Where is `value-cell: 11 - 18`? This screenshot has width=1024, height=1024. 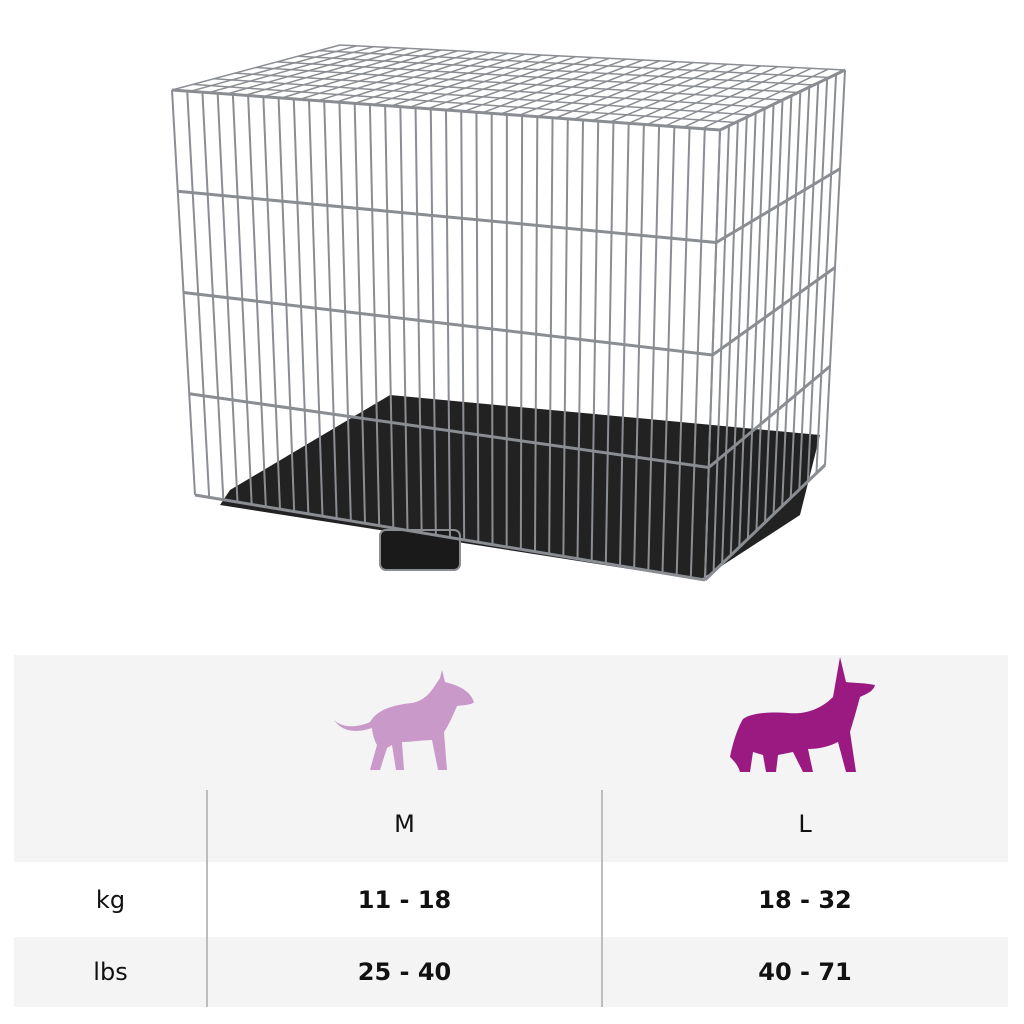 value-cell: 11 - 18 is located at coordinates (404, 899).